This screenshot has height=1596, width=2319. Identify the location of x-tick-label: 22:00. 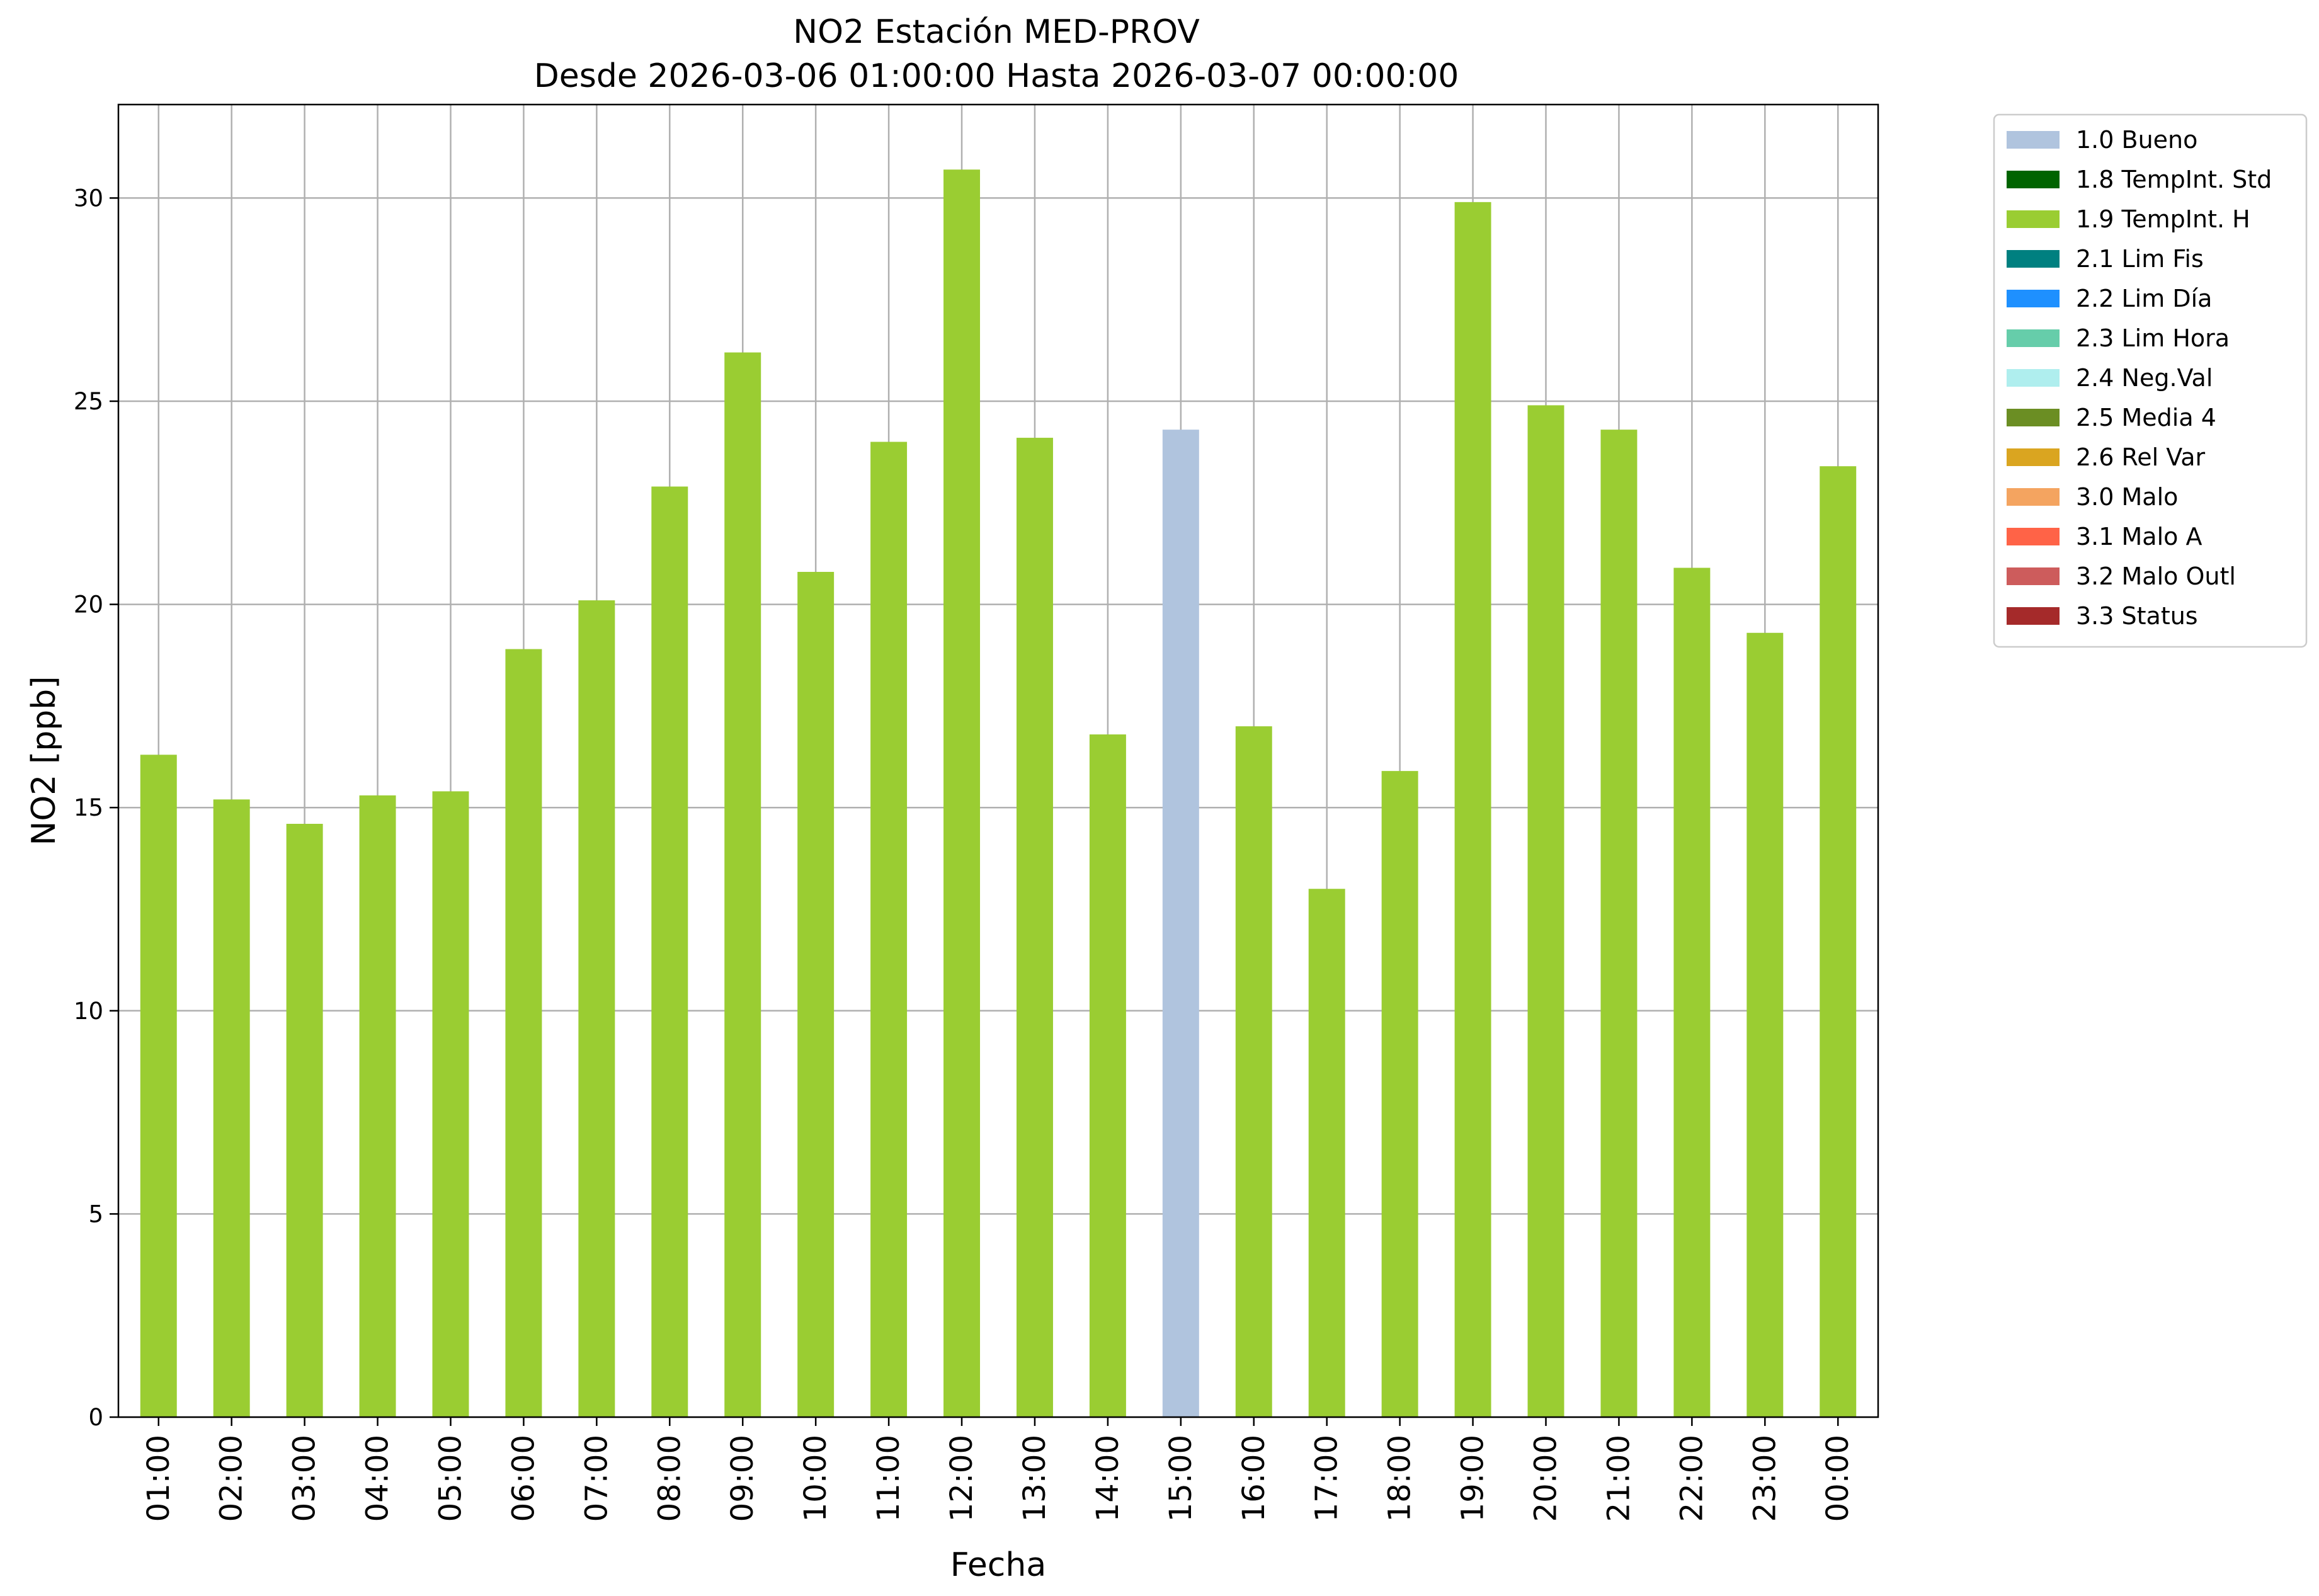
(1691, 1478).